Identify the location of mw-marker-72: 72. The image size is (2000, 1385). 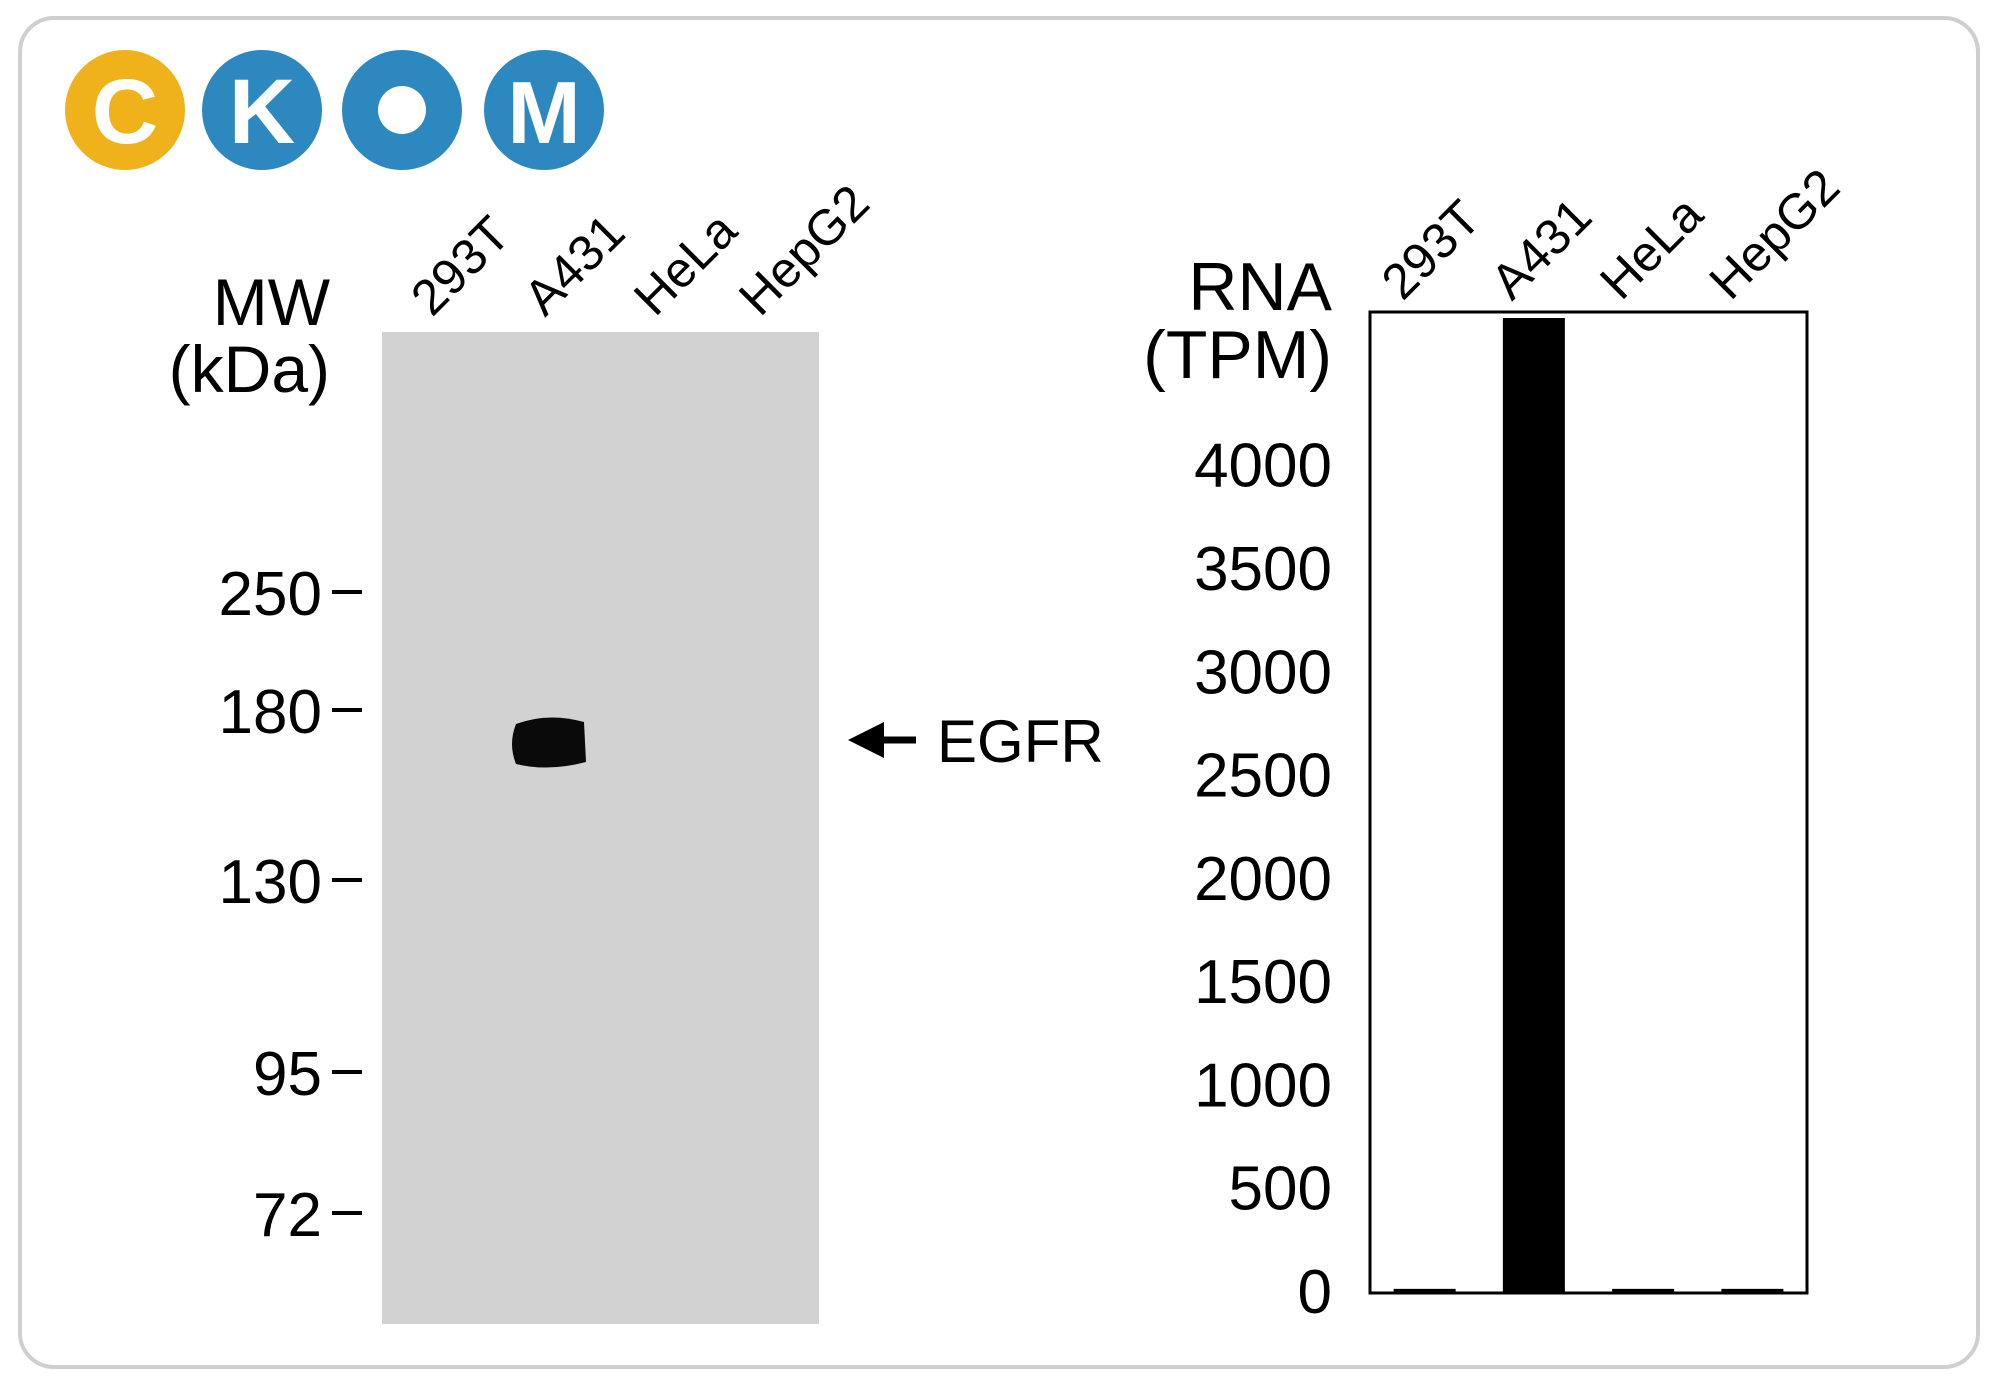
(307, 1215).